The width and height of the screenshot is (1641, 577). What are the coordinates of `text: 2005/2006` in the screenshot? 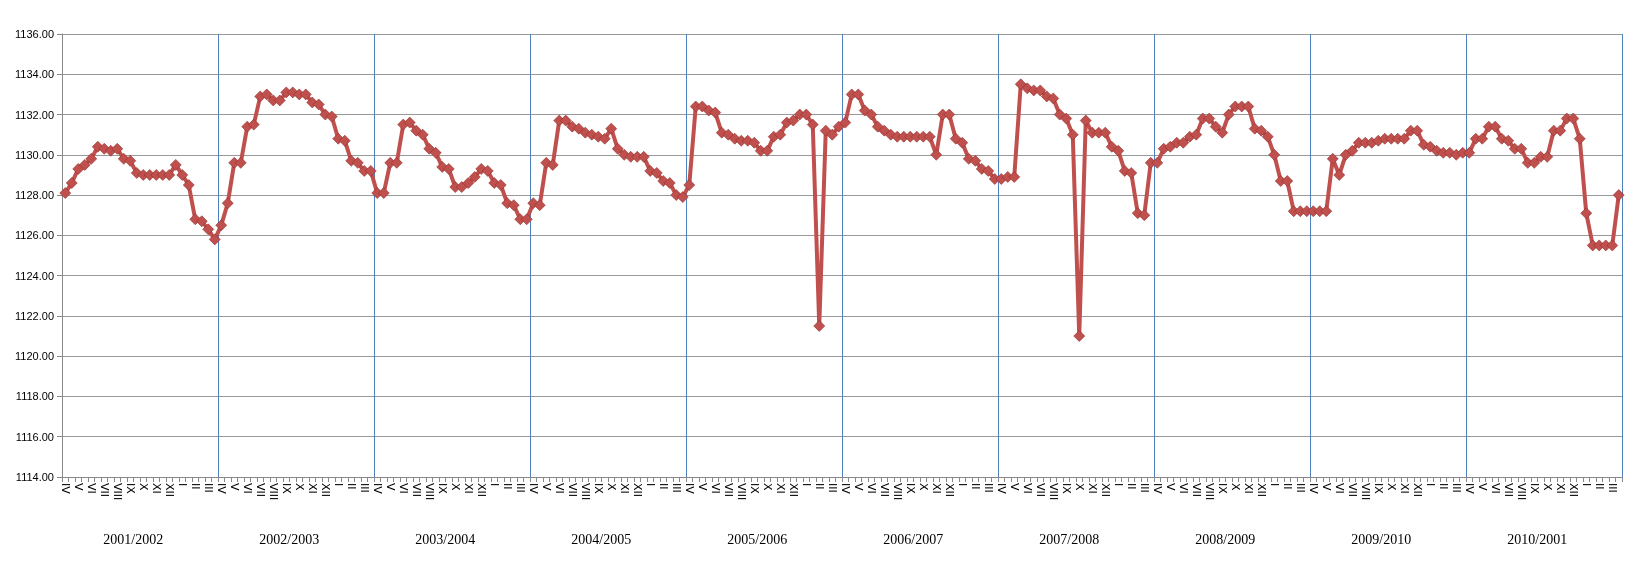 It's located at (757, 539).